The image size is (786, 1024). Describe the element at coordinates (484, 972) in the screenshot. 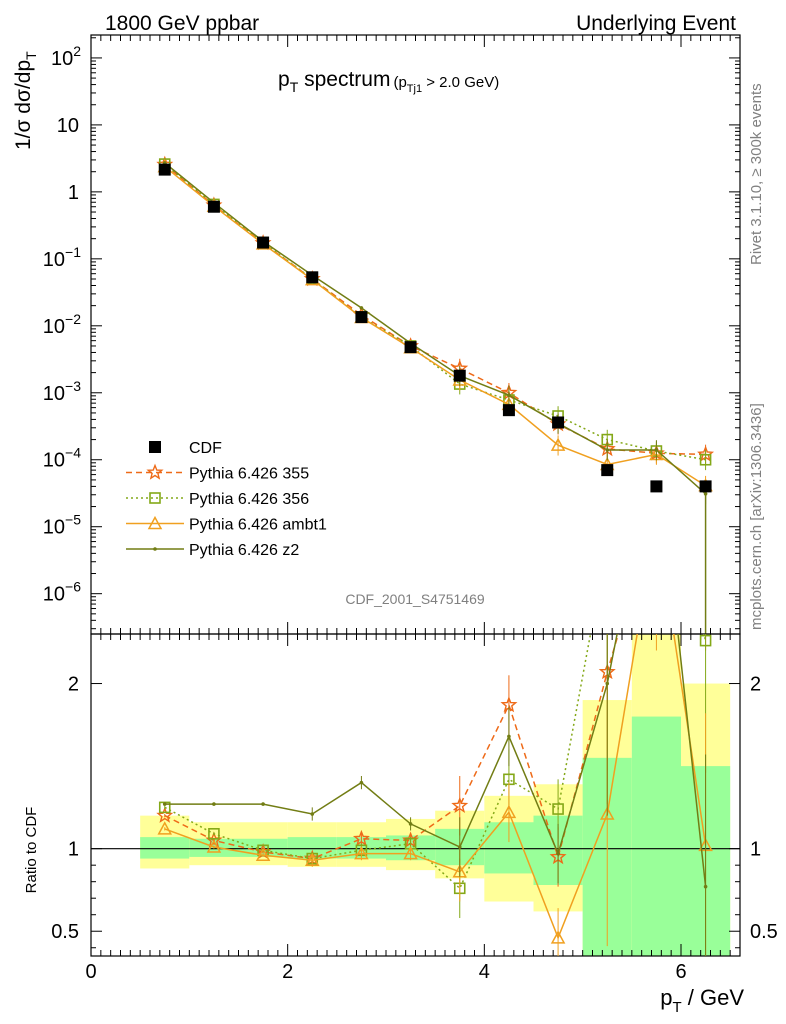

I see `x-tick-label: 4` at that location.